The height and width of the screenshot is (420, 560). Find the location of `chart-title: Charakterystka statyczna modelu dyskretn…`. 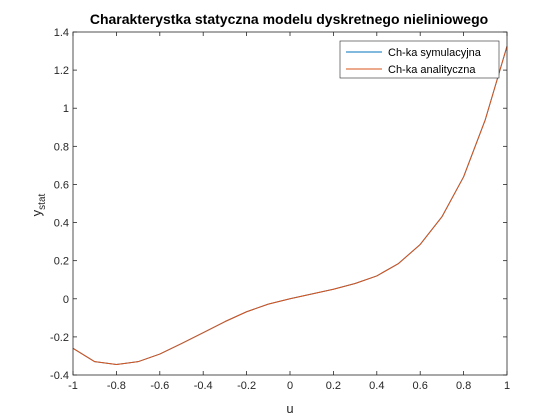

chart-title: Charakterystka statyczna modelu dyskretn… is located at coordinates (289, 19).